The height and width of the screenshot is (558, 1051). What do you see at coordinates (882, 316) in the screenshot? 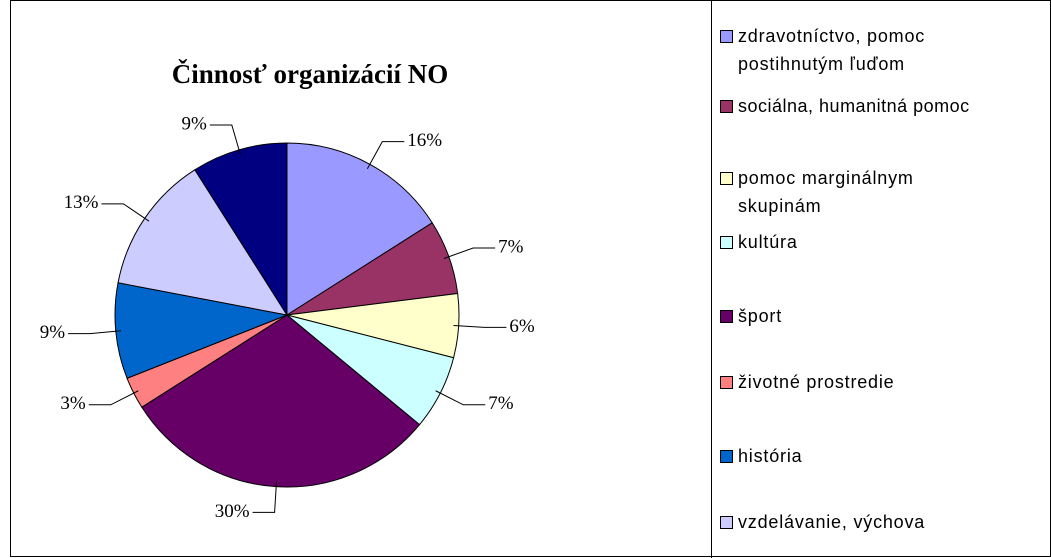
I see `legend-item: šport` at bounding box center [882, 316].